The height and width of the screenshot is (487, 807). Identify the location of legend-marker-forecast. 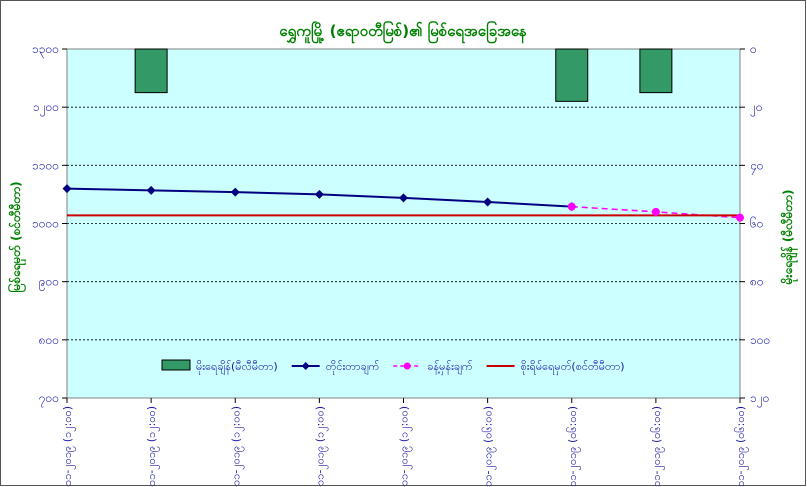
(407, 366).